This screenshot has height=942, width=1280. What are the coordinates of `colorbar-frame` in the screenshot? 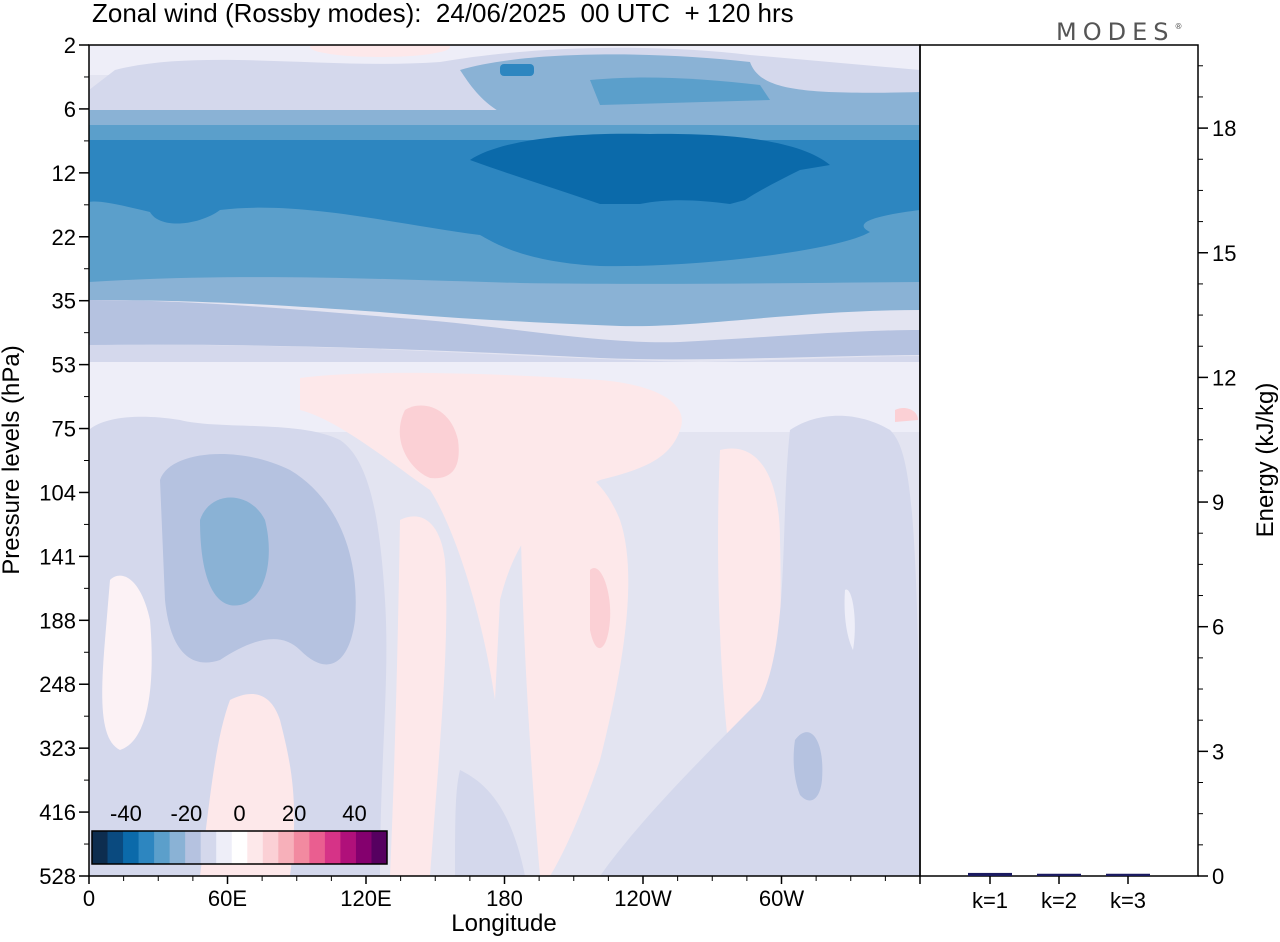 It's located at (239, 847).